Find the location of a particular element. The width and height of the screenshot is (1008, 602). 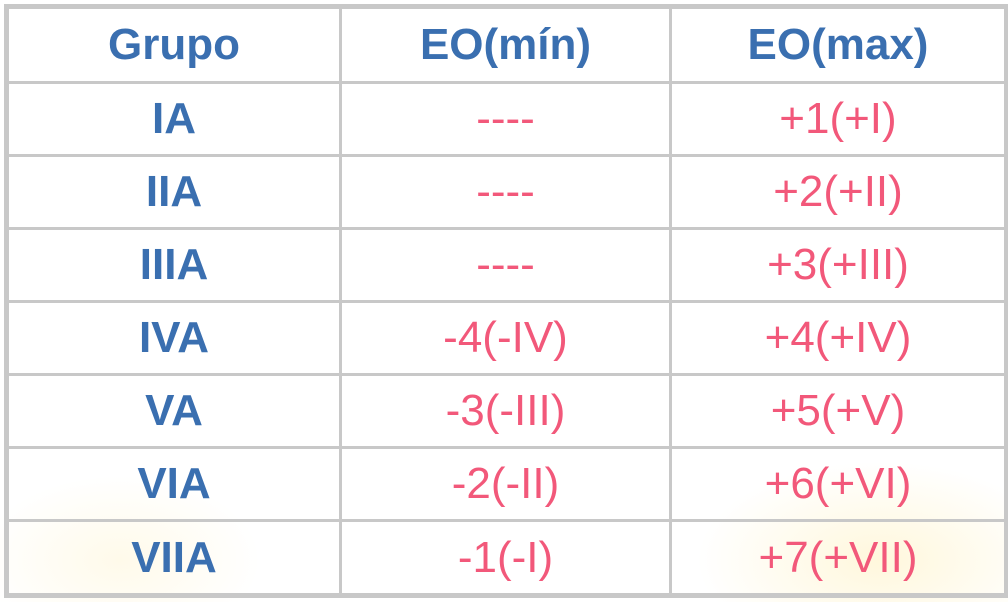

cell-eo-max: +3(+III) is located at coordinates (838, 265).